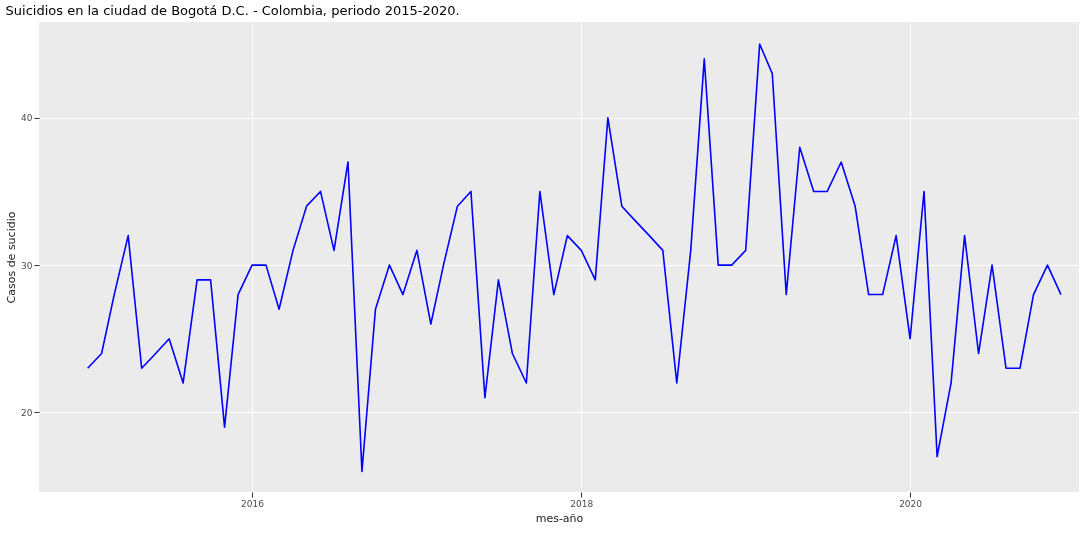 The width and height of the screenshot is (1091, 535). Describe the element at coordinates (911, 503) in the screenshot. I see `x-tick-label: 2020` at that location.